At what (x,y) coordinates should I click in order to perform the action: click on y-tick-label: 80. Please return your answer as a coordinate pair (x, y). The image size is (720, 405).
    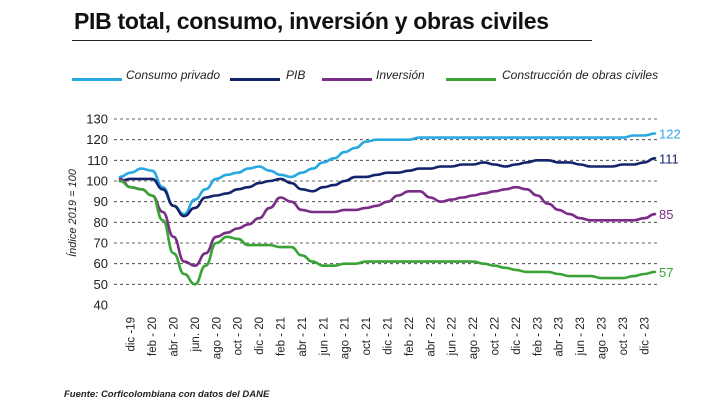
    Looking at the image, I should click on (101, 222).